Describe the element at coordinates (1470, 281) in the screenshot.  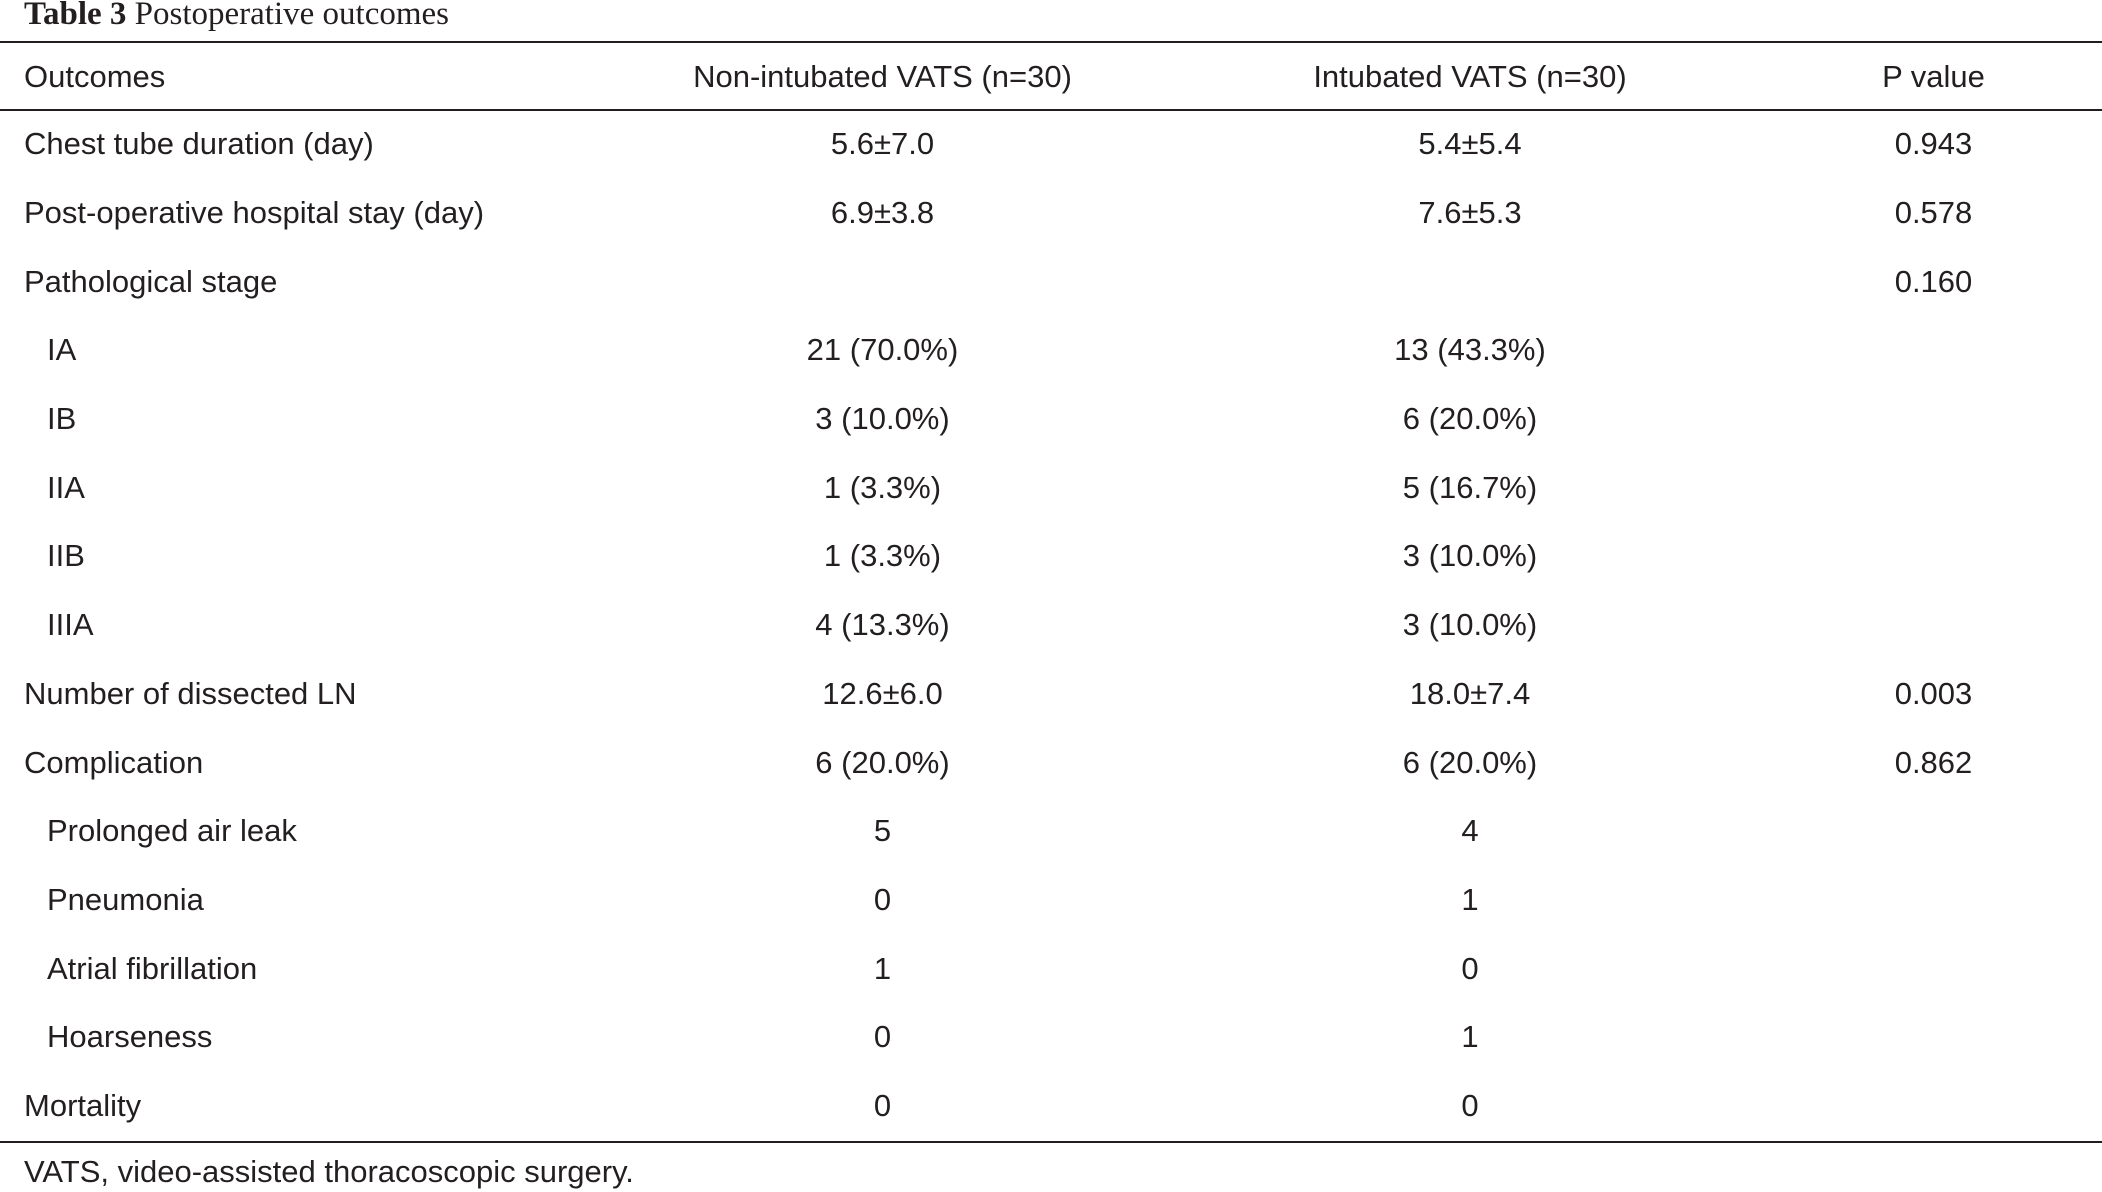
I see `cell-intubated` at that location.